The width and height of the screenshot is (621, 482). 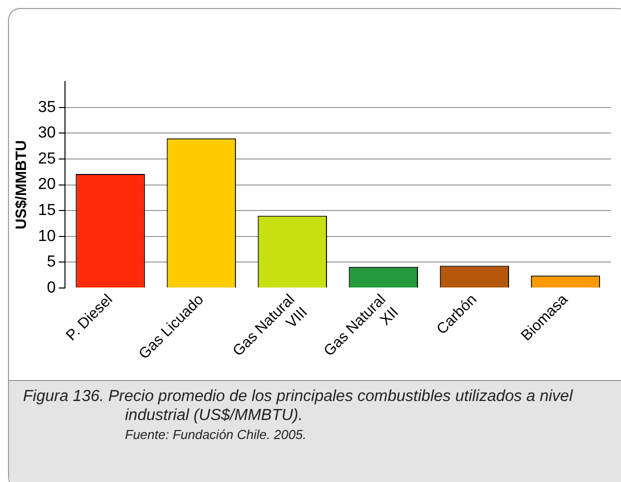 I want to click on y-tick-label: 10, so click(x=47, y=236).